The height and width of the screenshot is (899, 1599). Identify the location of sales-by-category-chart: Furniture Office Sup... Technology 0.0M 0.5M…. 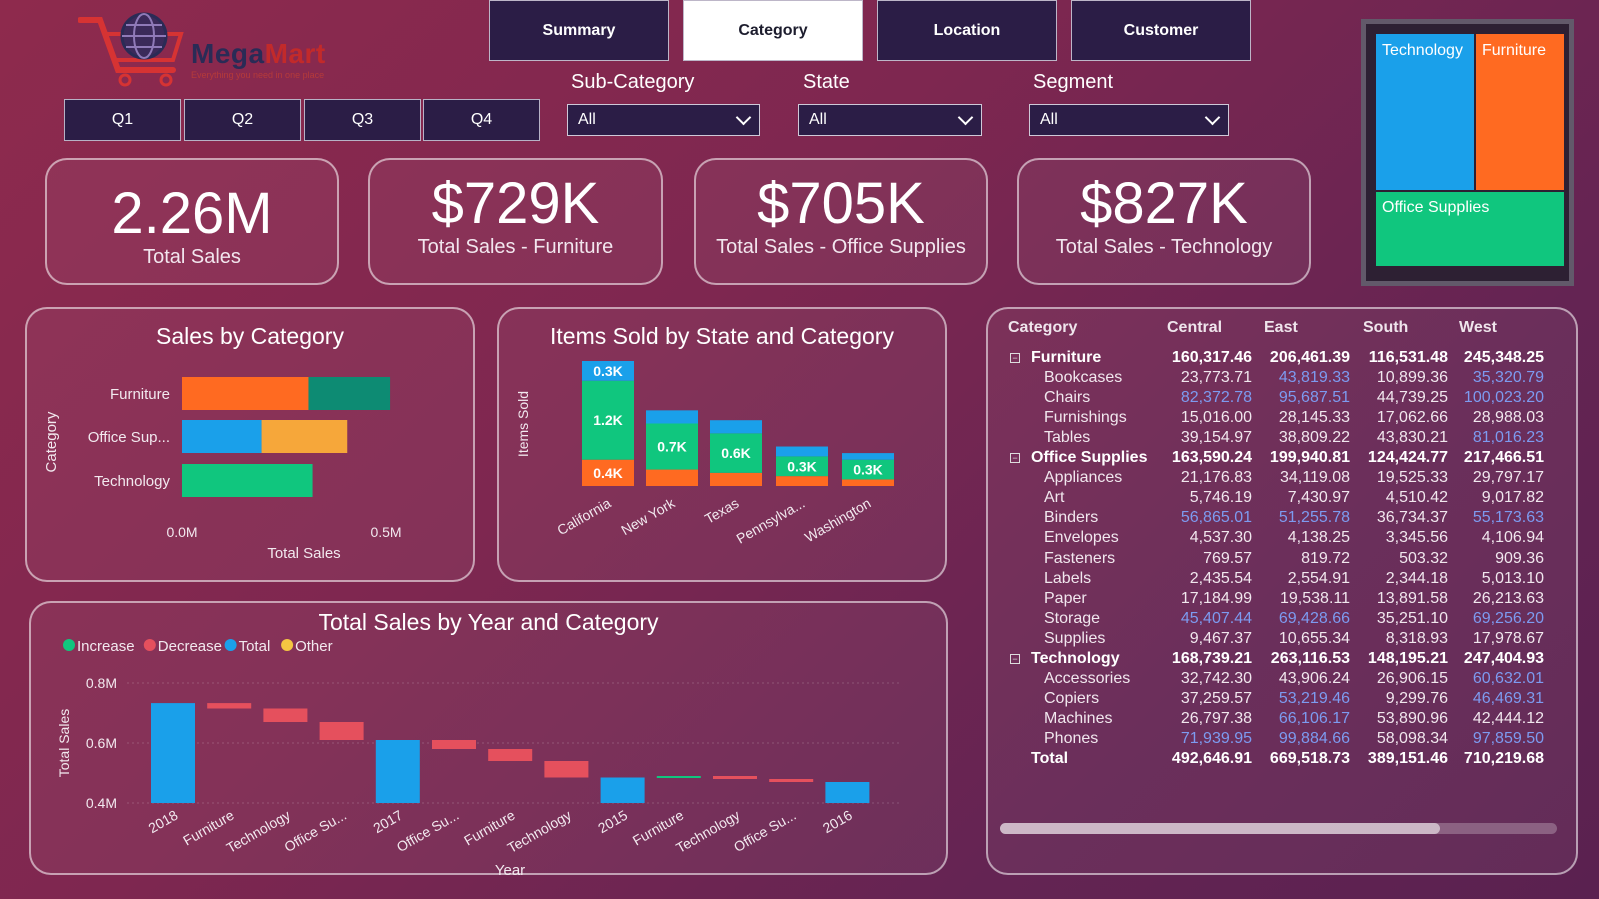
(222, 469).